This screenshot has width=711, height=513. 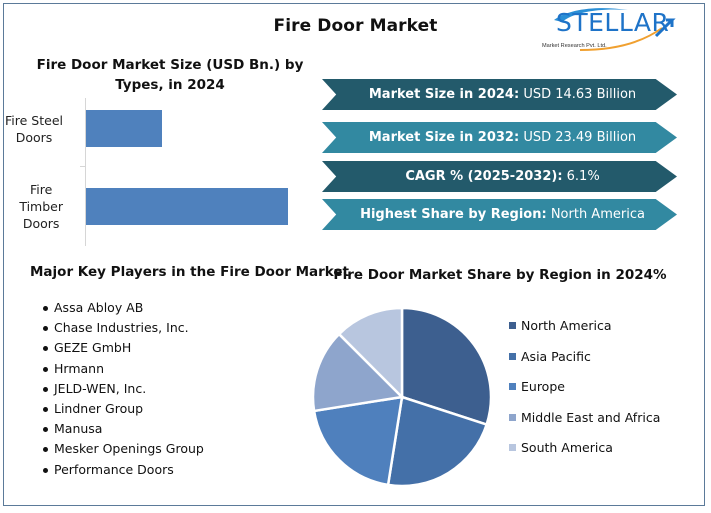 I want to click on stat-banner: Market Size in 2032: USD 23.49 Billion, so click(x=499, y=137).